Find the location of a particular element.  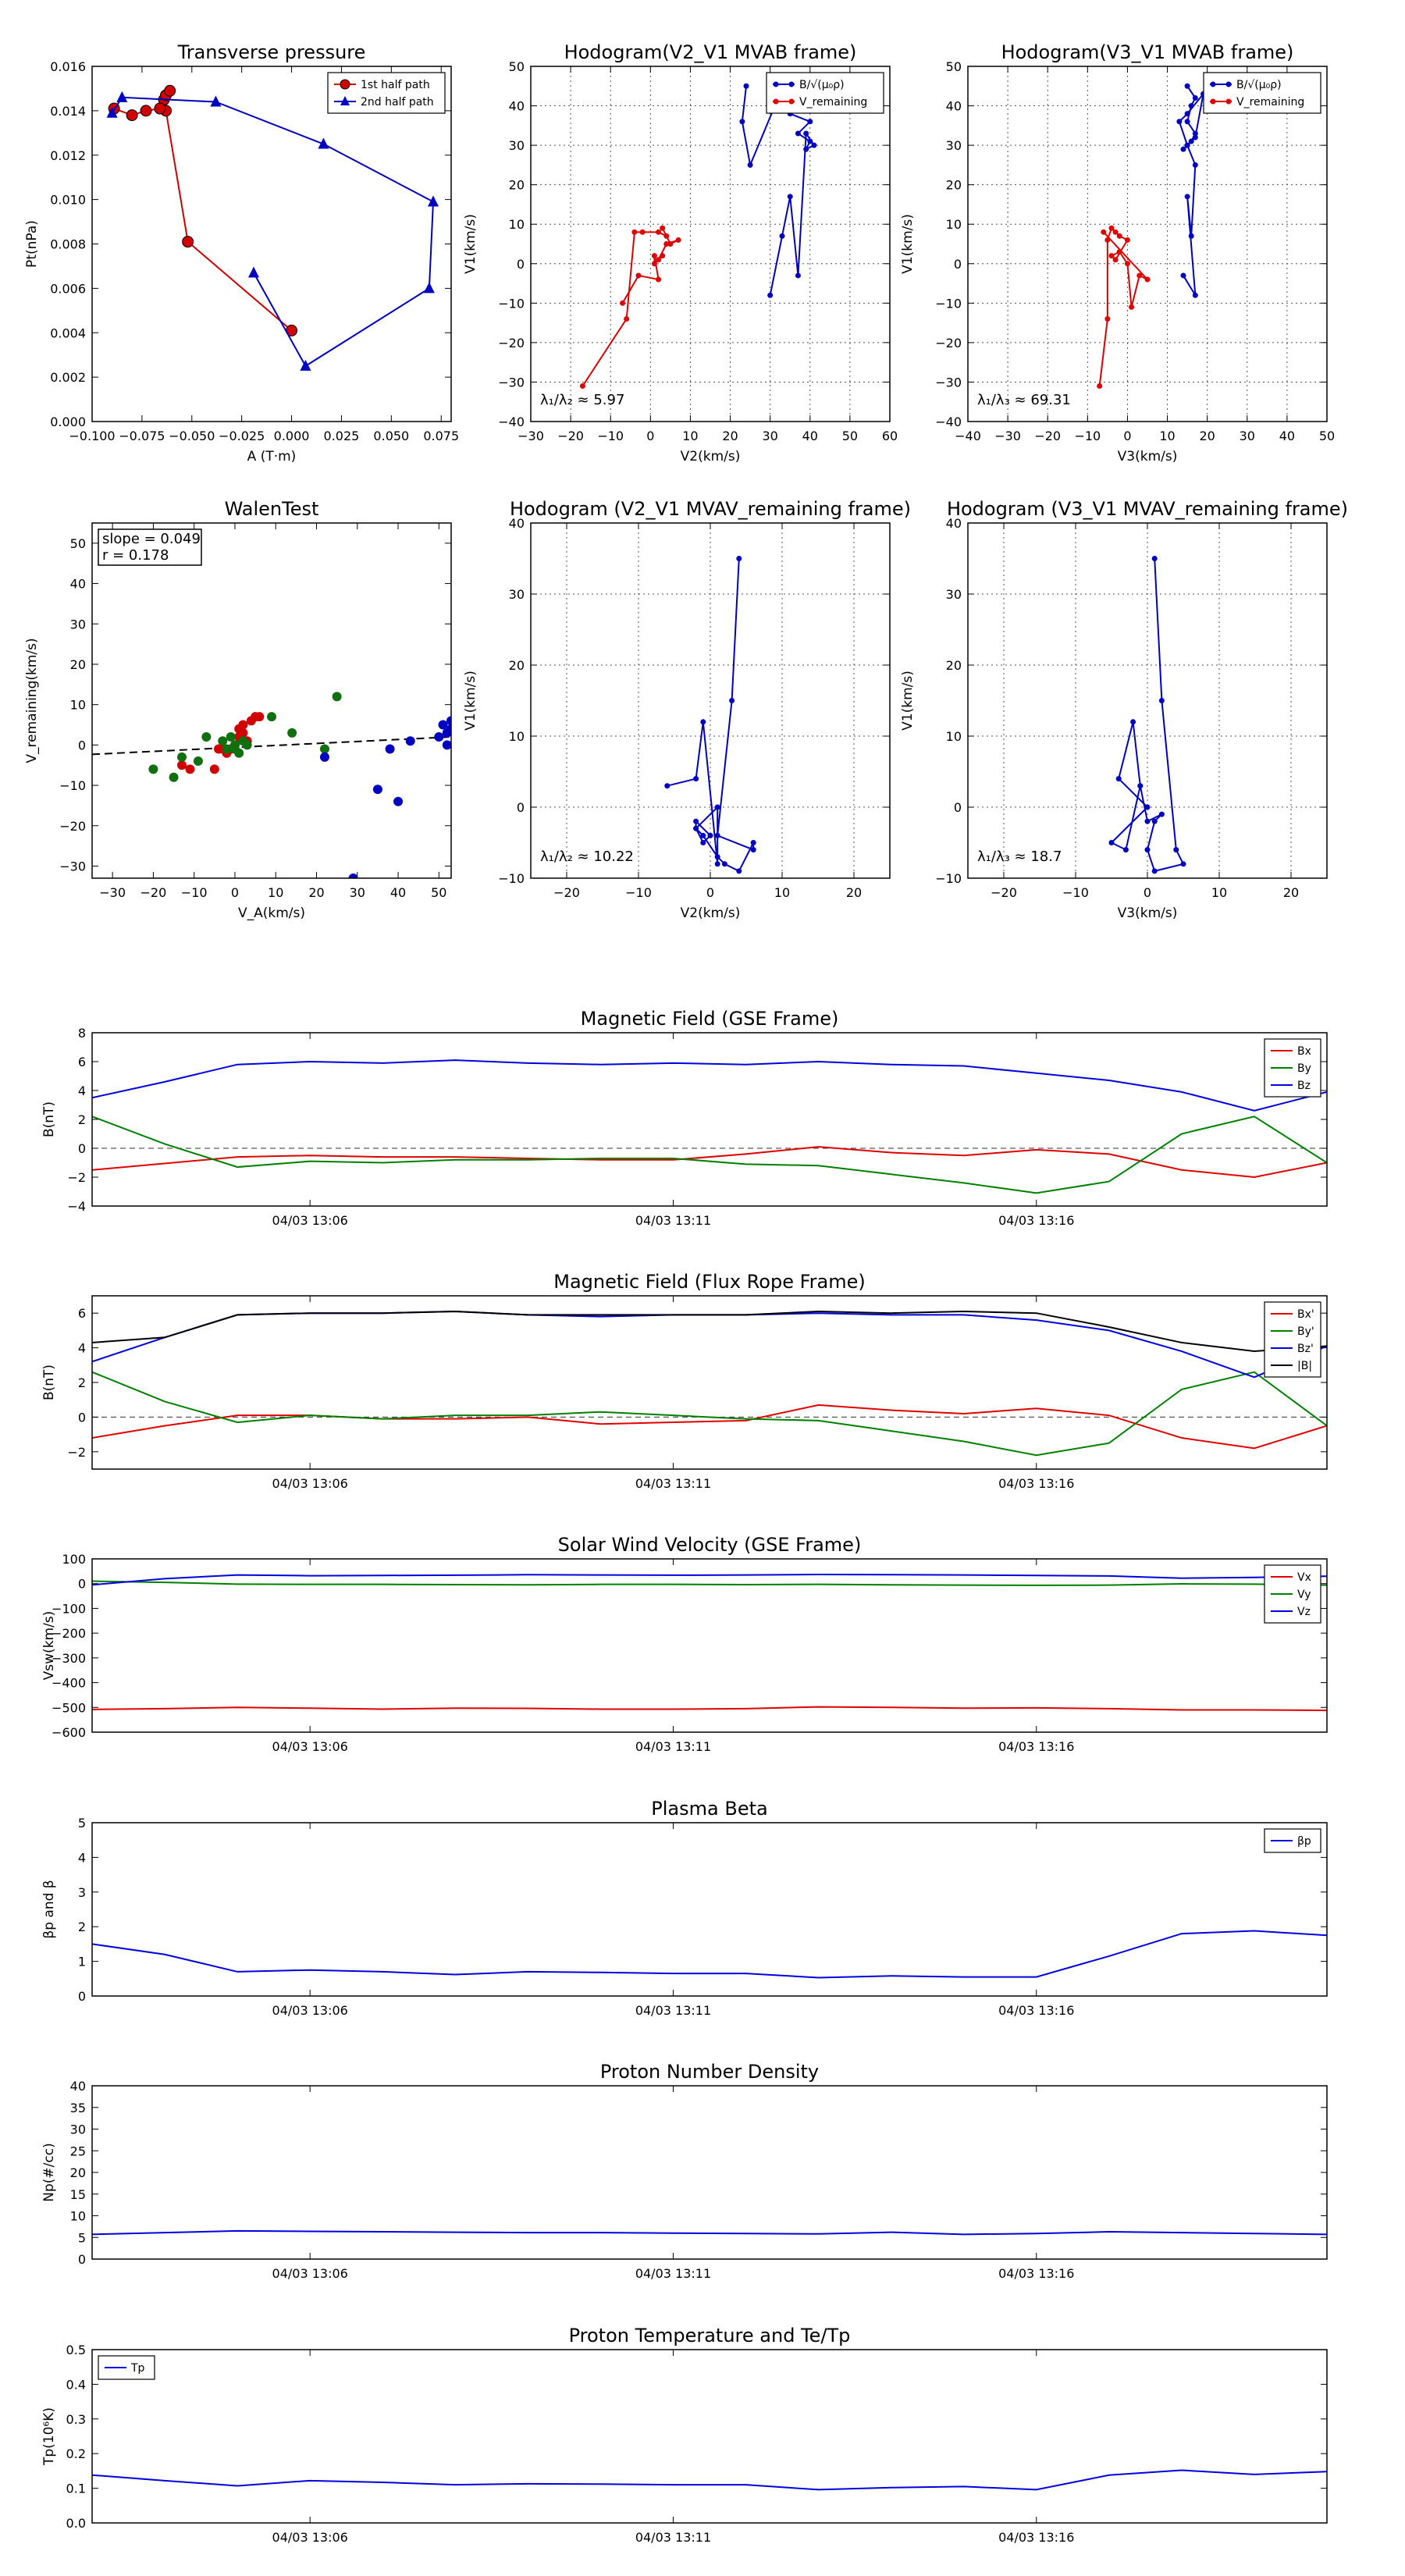

x-tick-label: 04/03 13:06 is located at coordinates (310, 1220).